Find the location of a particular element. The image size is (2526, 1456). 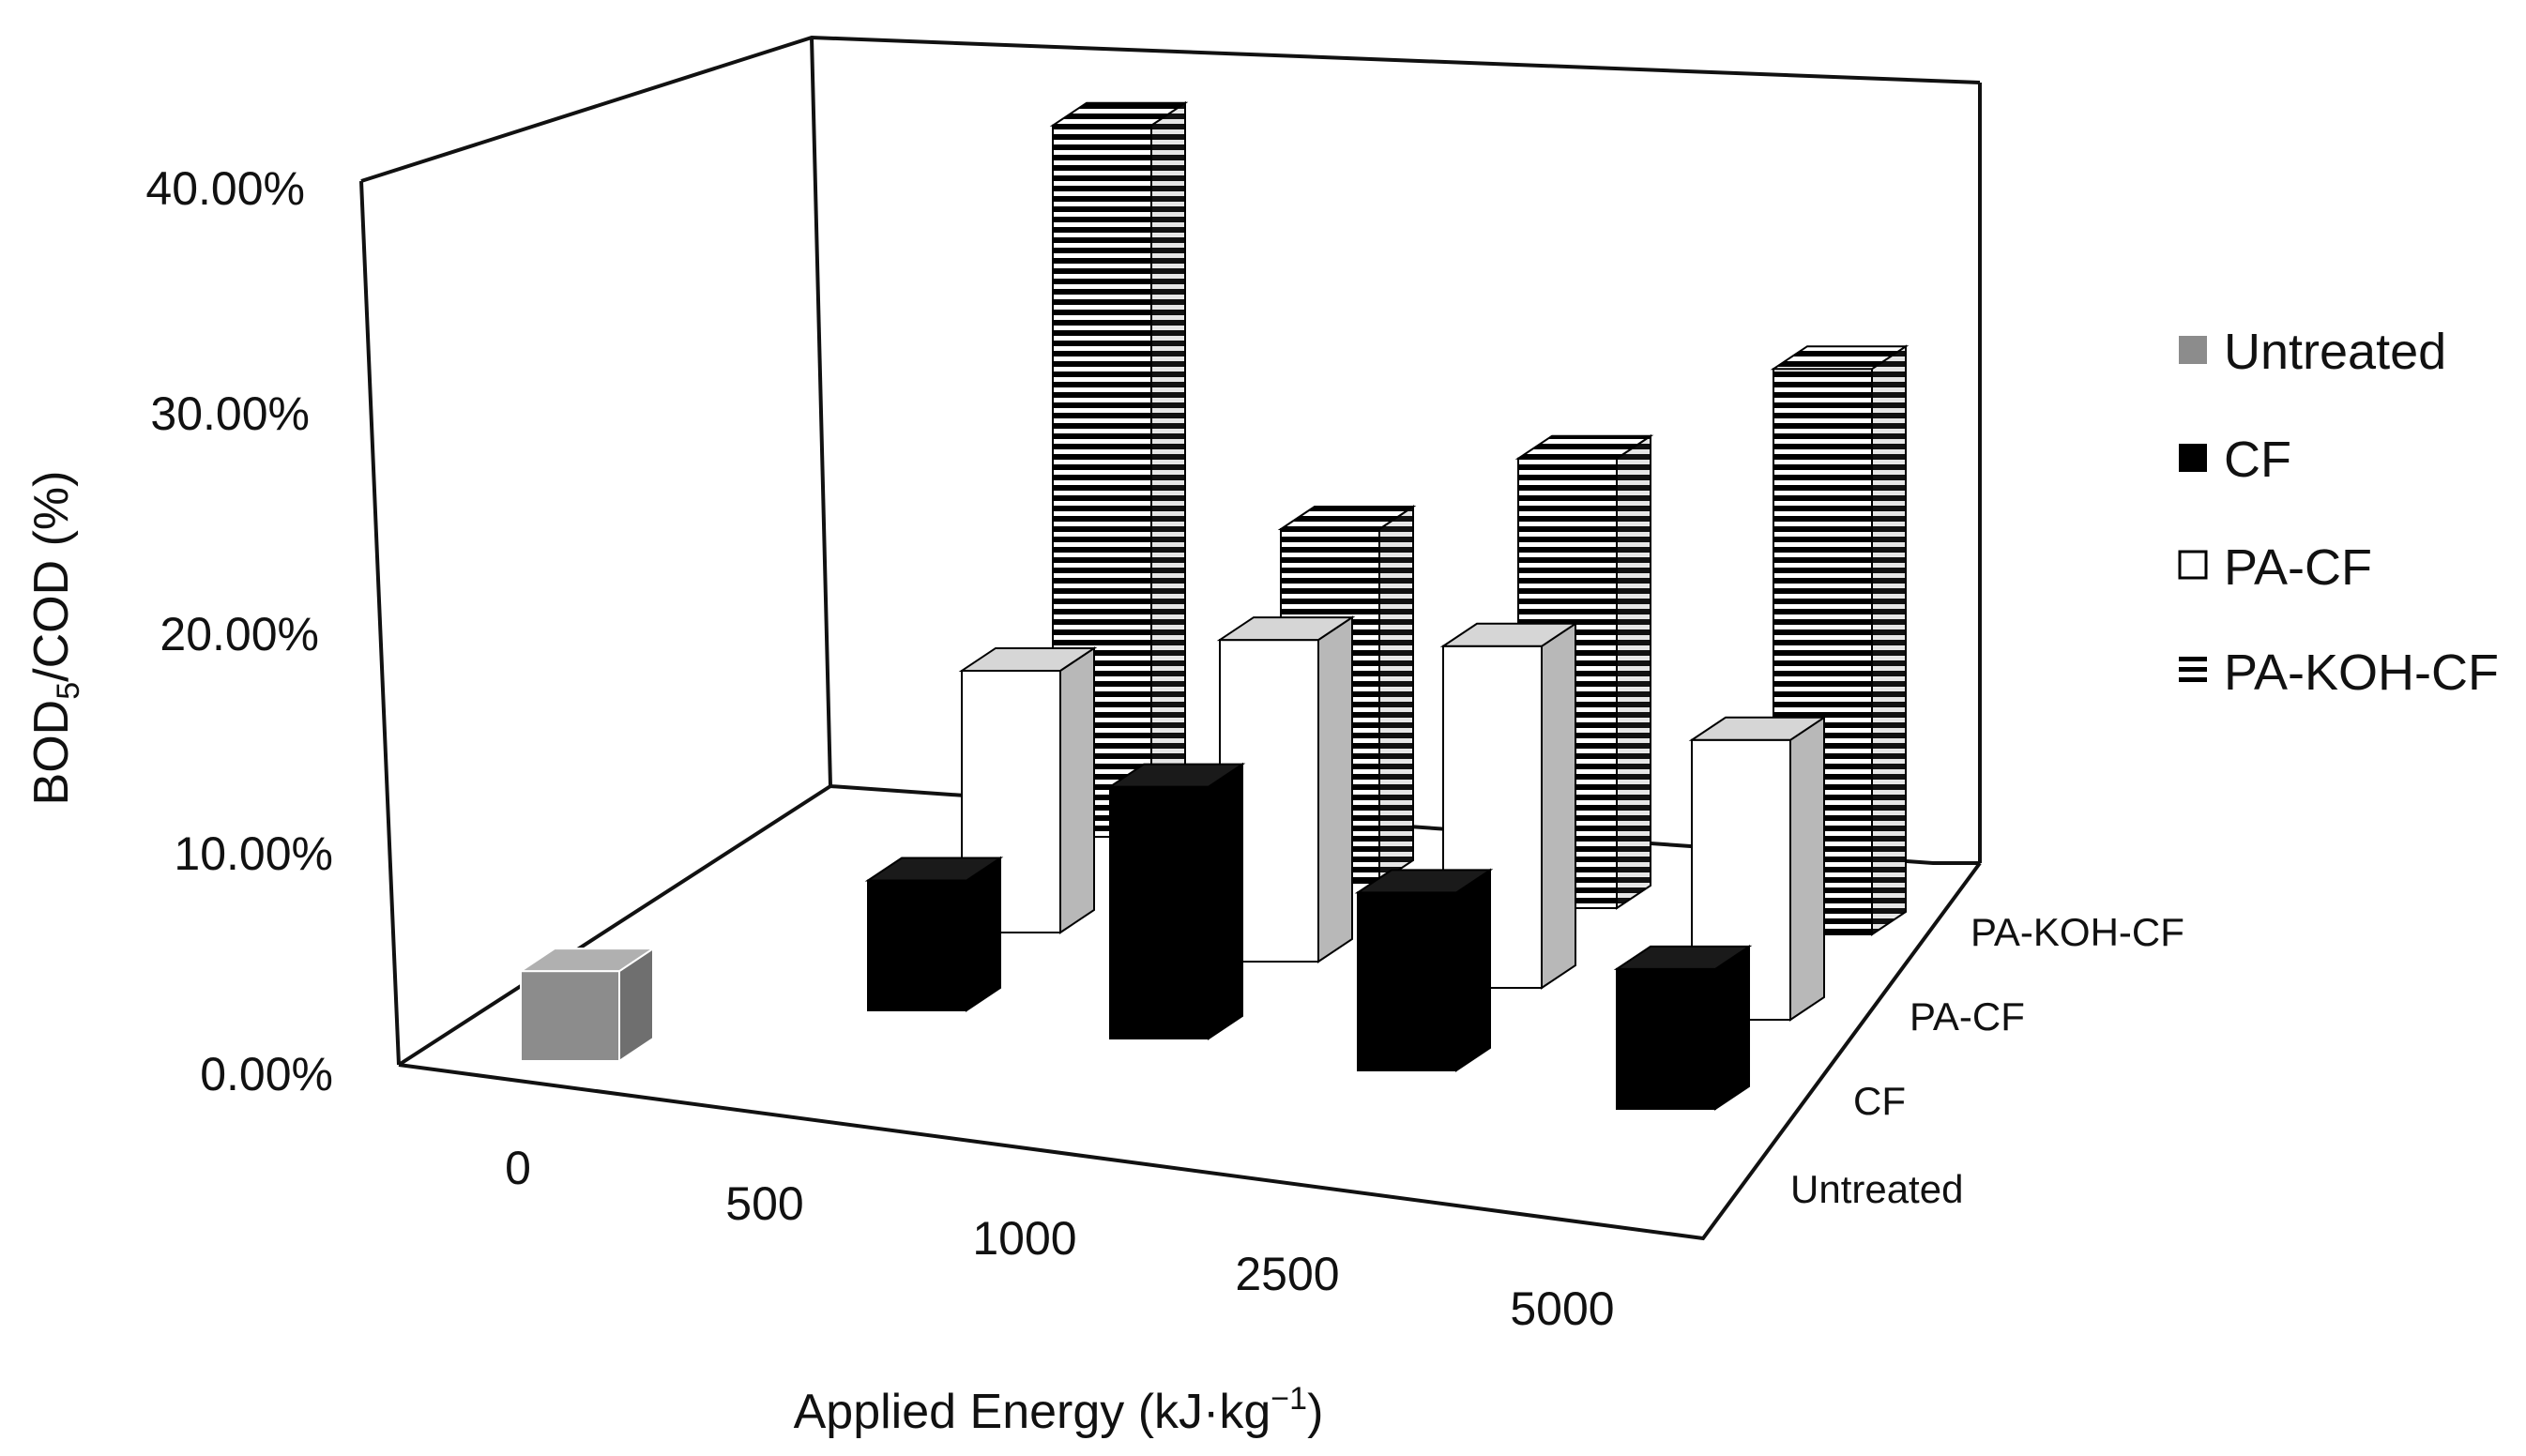

y-tick-label: 20.00% is located at coordinates (240, 634).